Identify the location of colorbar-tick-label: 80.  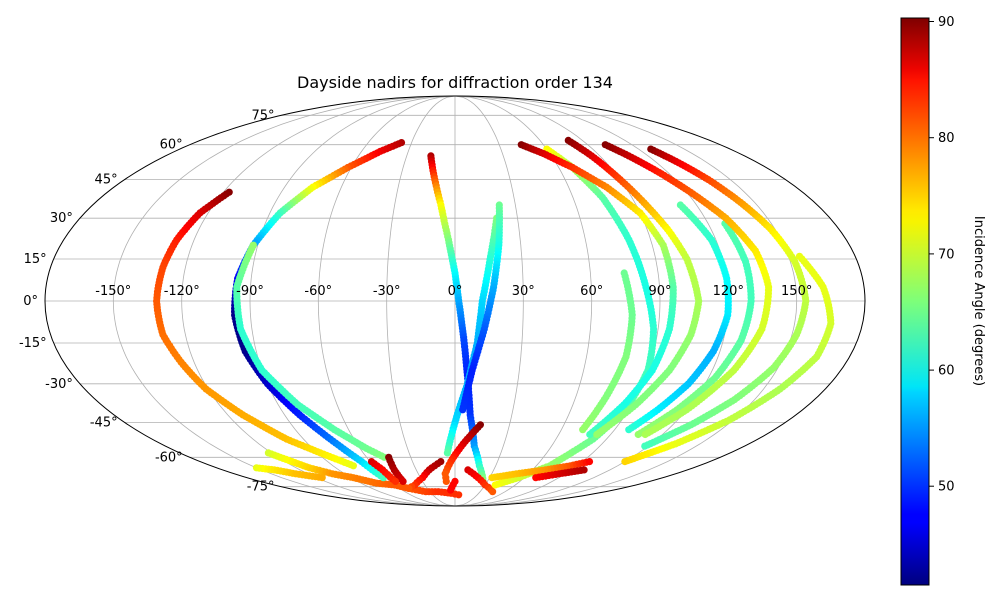
(946, 138).